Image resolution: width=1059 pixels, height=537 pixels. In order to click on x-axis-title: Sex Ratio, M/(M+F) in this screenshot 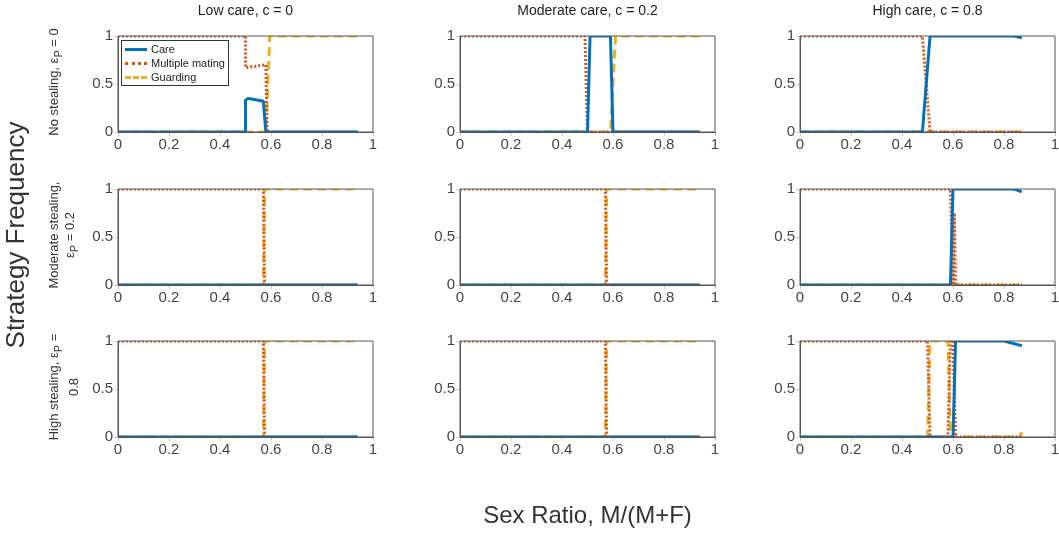, I will do `click(587, 515)`.